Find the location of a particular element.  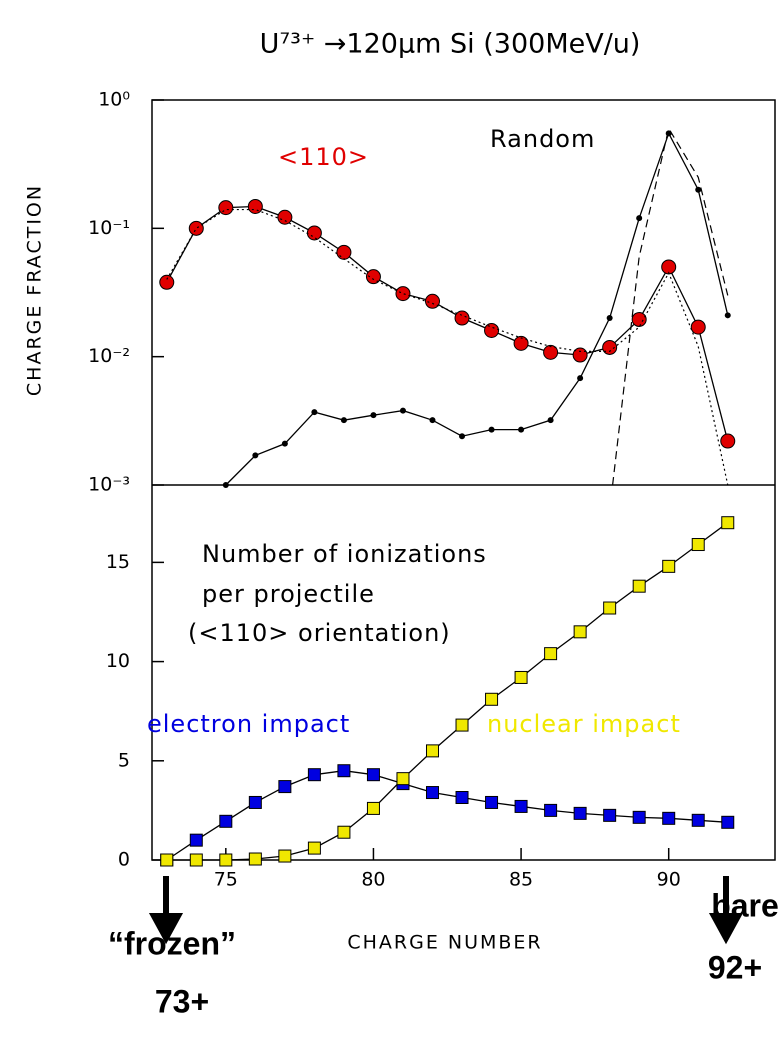

y-tick-label: 10⁻³ is located at coordinates (109, 485).